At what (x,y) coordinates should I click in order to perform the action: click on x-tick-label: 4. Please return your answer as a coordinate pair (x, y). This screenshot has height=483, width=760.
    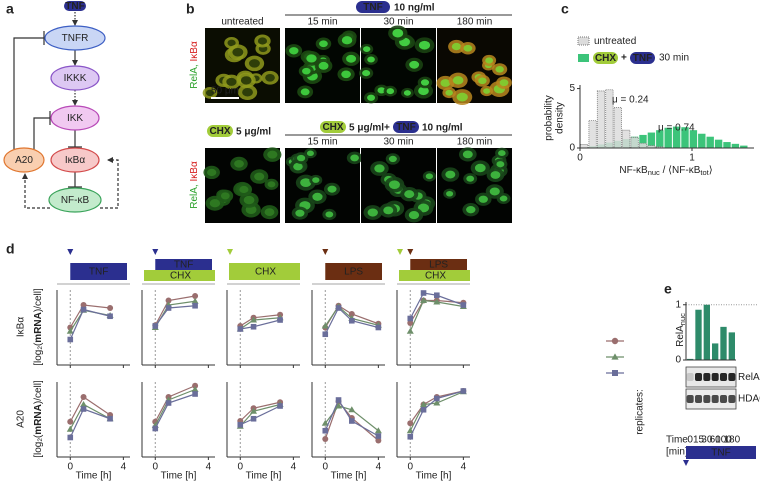
    Looking at the image, I should click on (464, 467).